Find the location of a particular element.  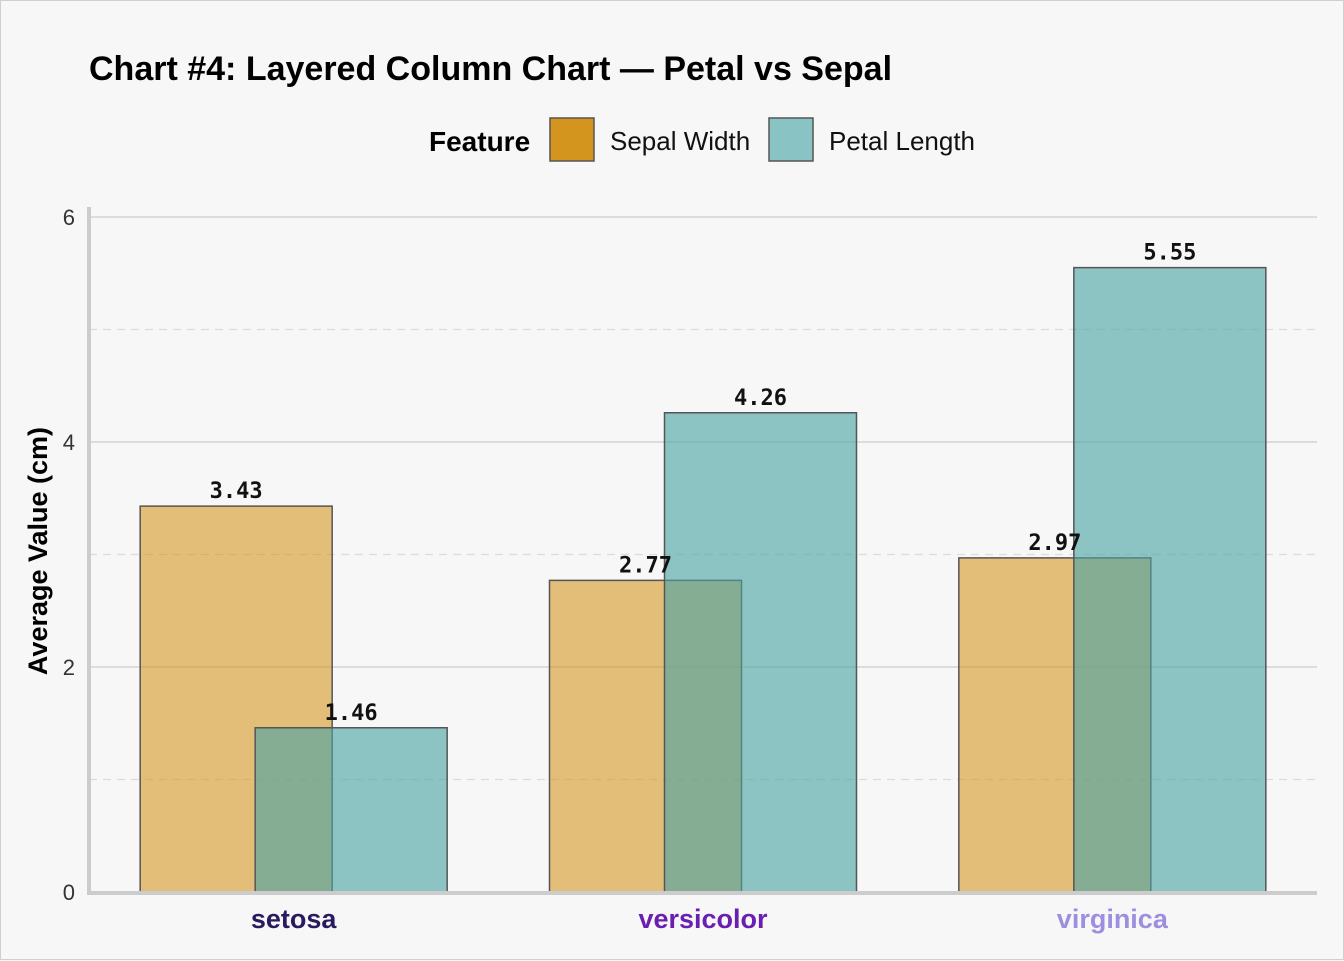

data-label: 4.26 is located at coordinates (760, 398).